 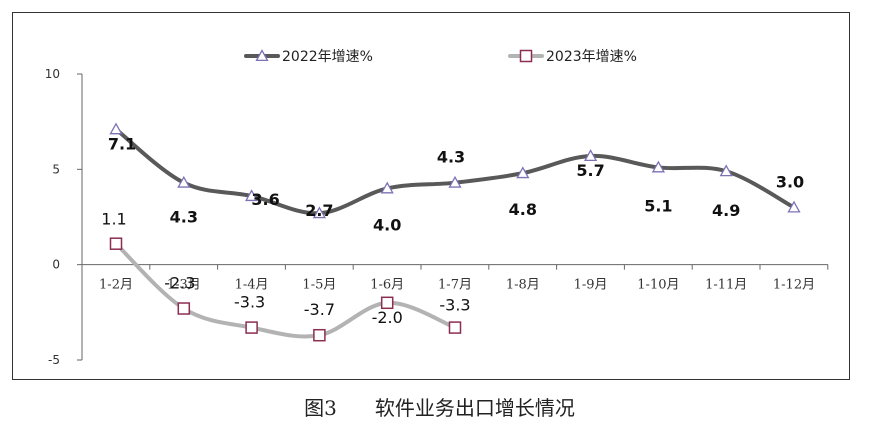 I want to click on x-tick-label: 1-6月, so click(x=387, y=285).